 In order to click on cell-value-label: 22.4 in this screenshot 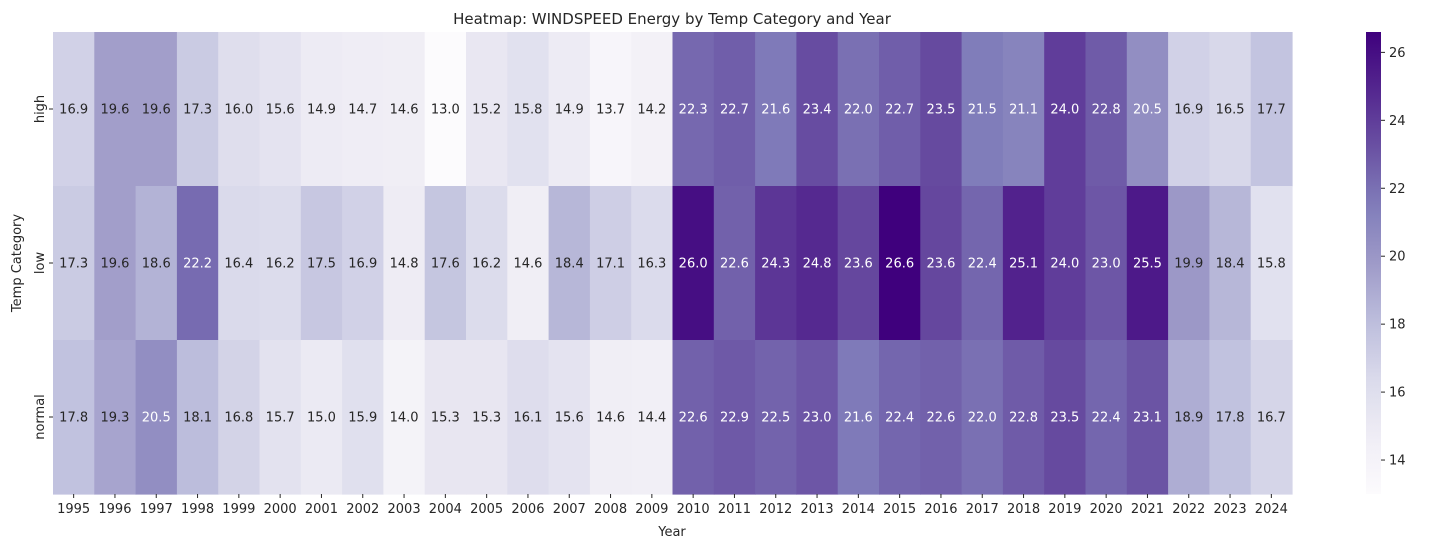, I will do `click(899, 418)`.